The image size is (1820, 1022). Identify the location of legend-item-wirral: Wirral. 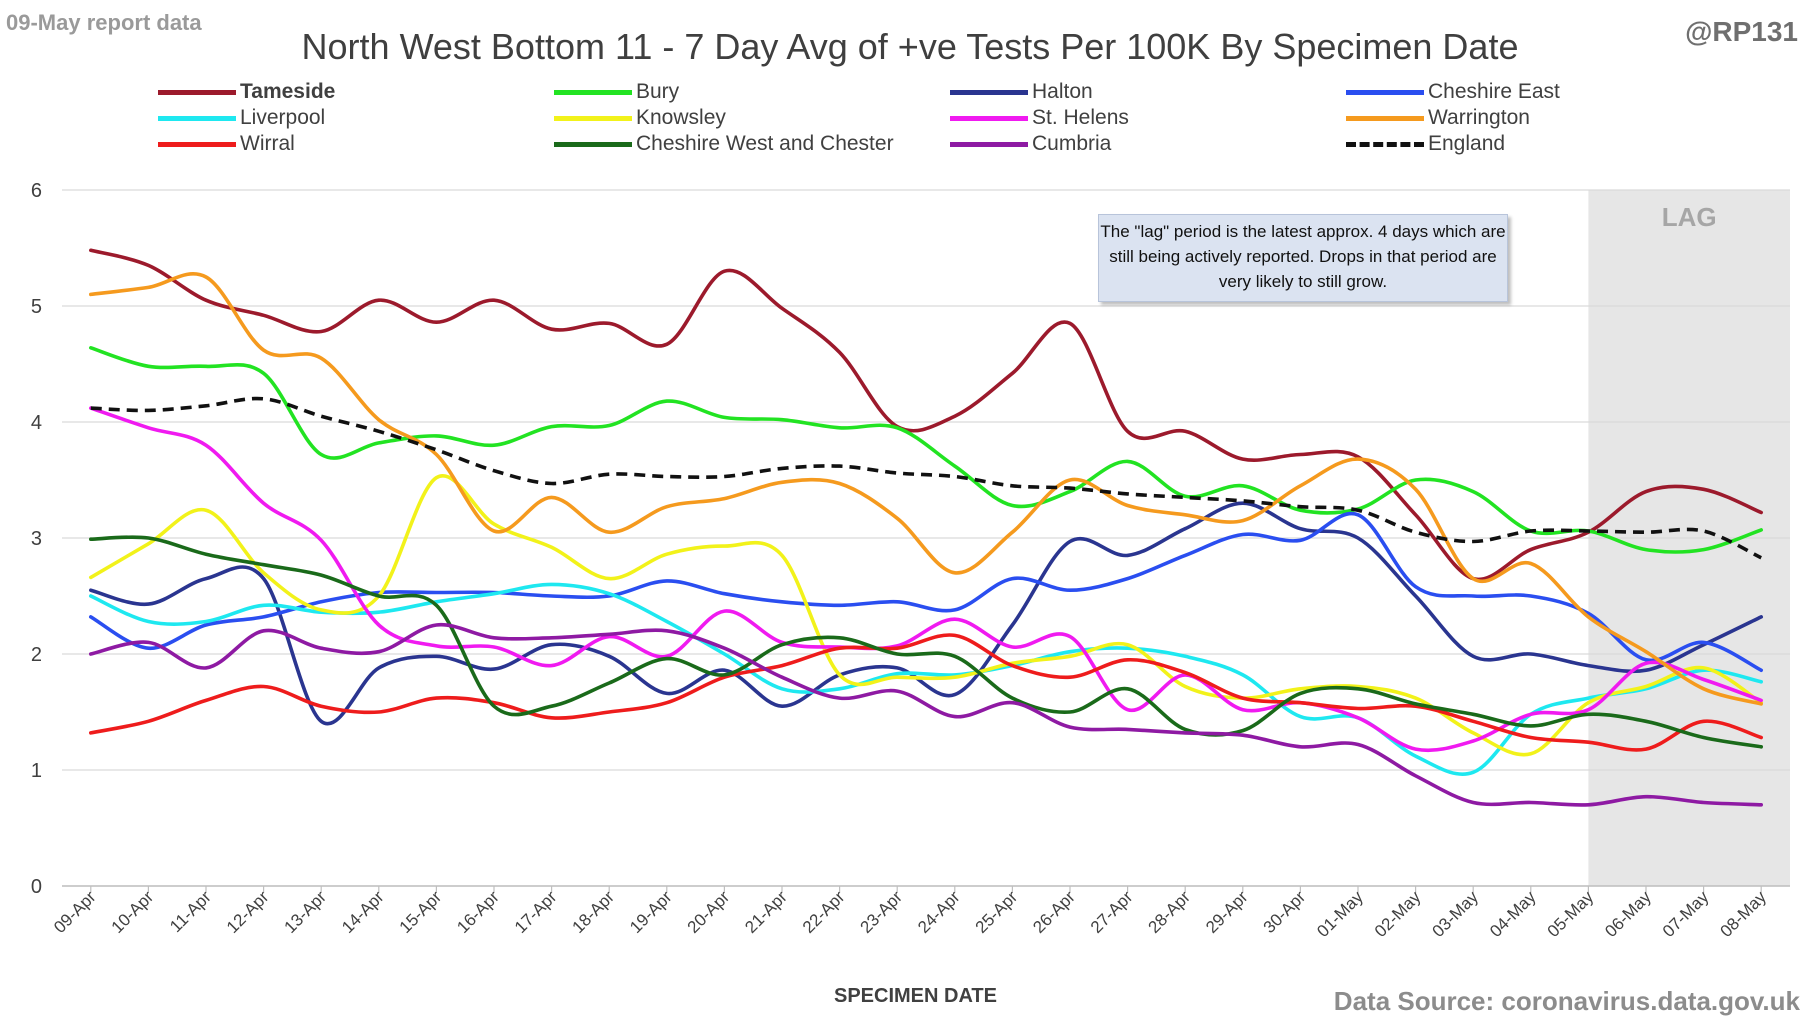
(226, 144).